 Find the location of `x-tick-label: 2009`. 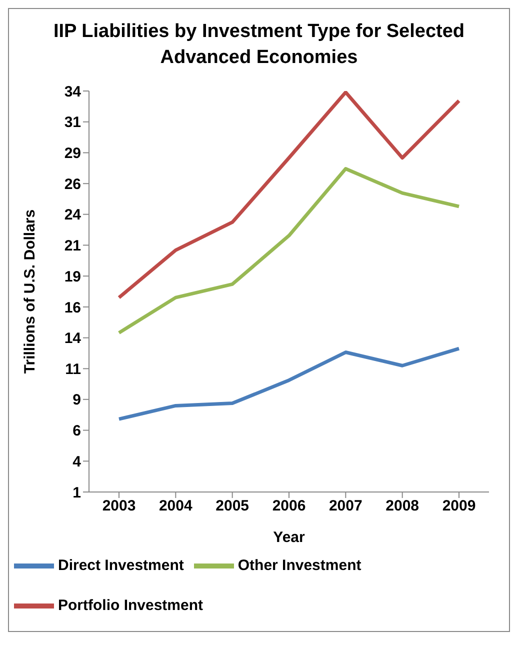

x-tick-label: 2009 is located at coordinates (459, 506).